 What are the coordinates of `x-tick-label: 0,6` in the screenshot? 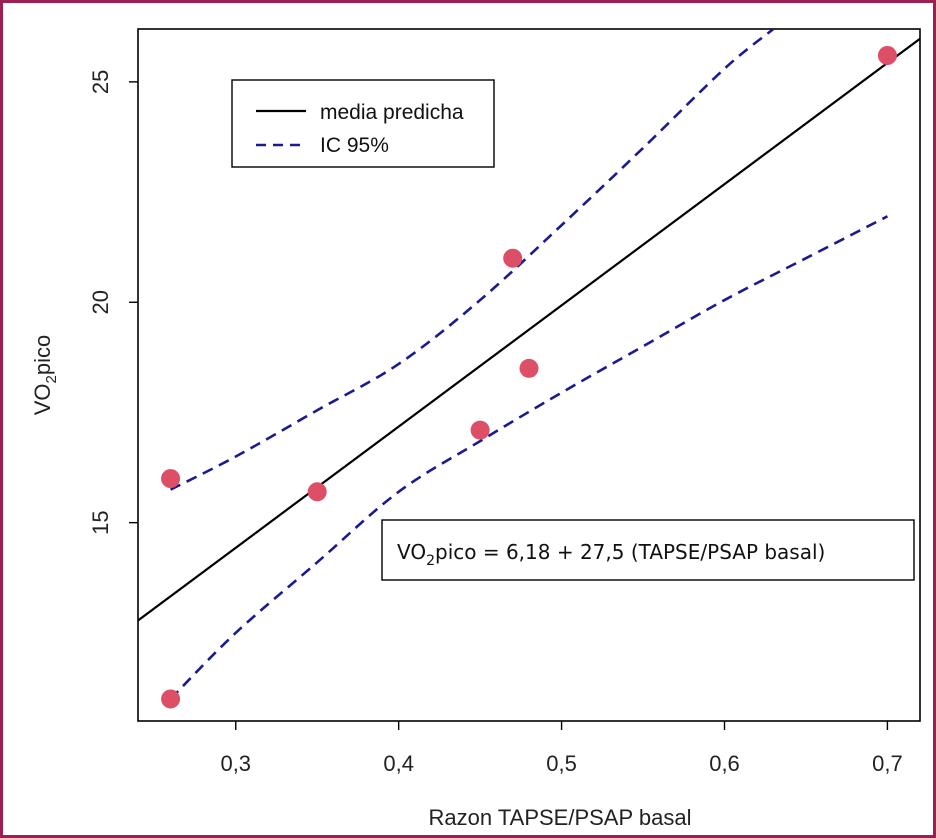 It's located at (724, 763).